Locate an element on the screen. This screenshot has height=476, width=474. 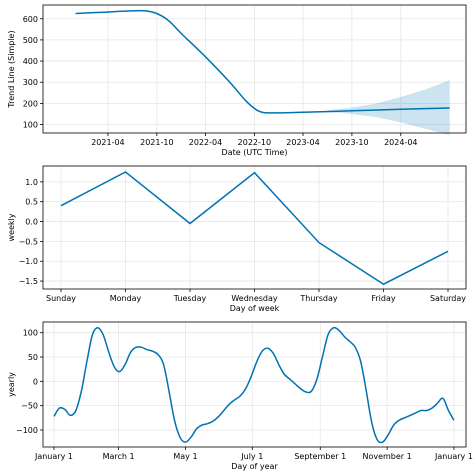
y-tick-label: 50 is located at coordinates (33, 357).